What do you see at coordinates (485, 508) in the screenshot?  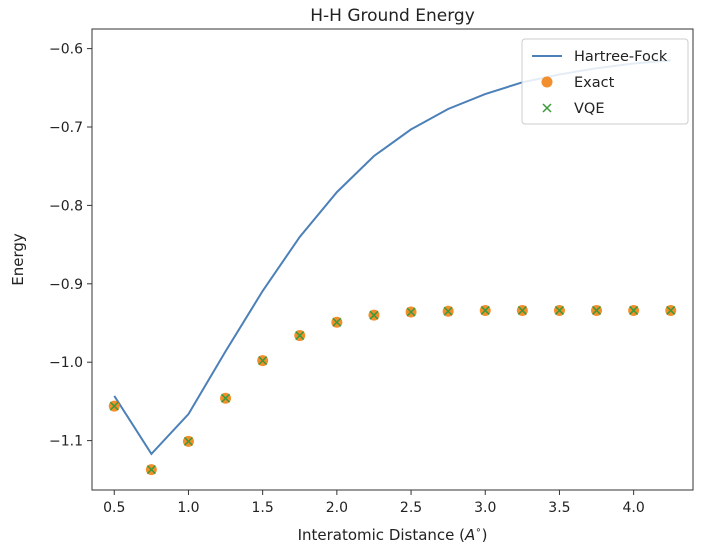 I see `x-tick-label: 3.0` at bounding box center [485, 508].